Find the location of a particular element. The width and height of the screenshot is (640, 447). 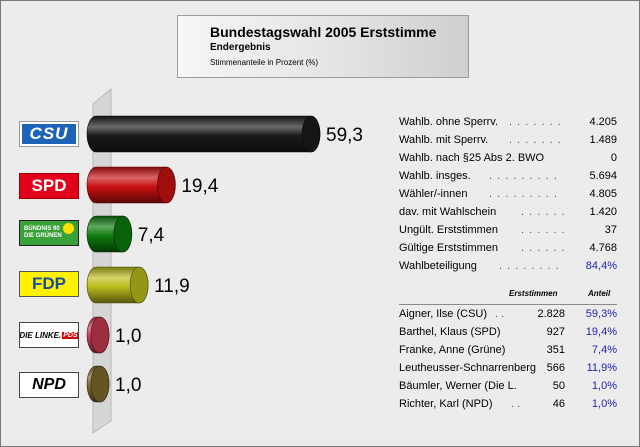

candidate-row: Aigner, Ilse (CSU) . . 2.828 59,3% is located at coordinates (508, 315).